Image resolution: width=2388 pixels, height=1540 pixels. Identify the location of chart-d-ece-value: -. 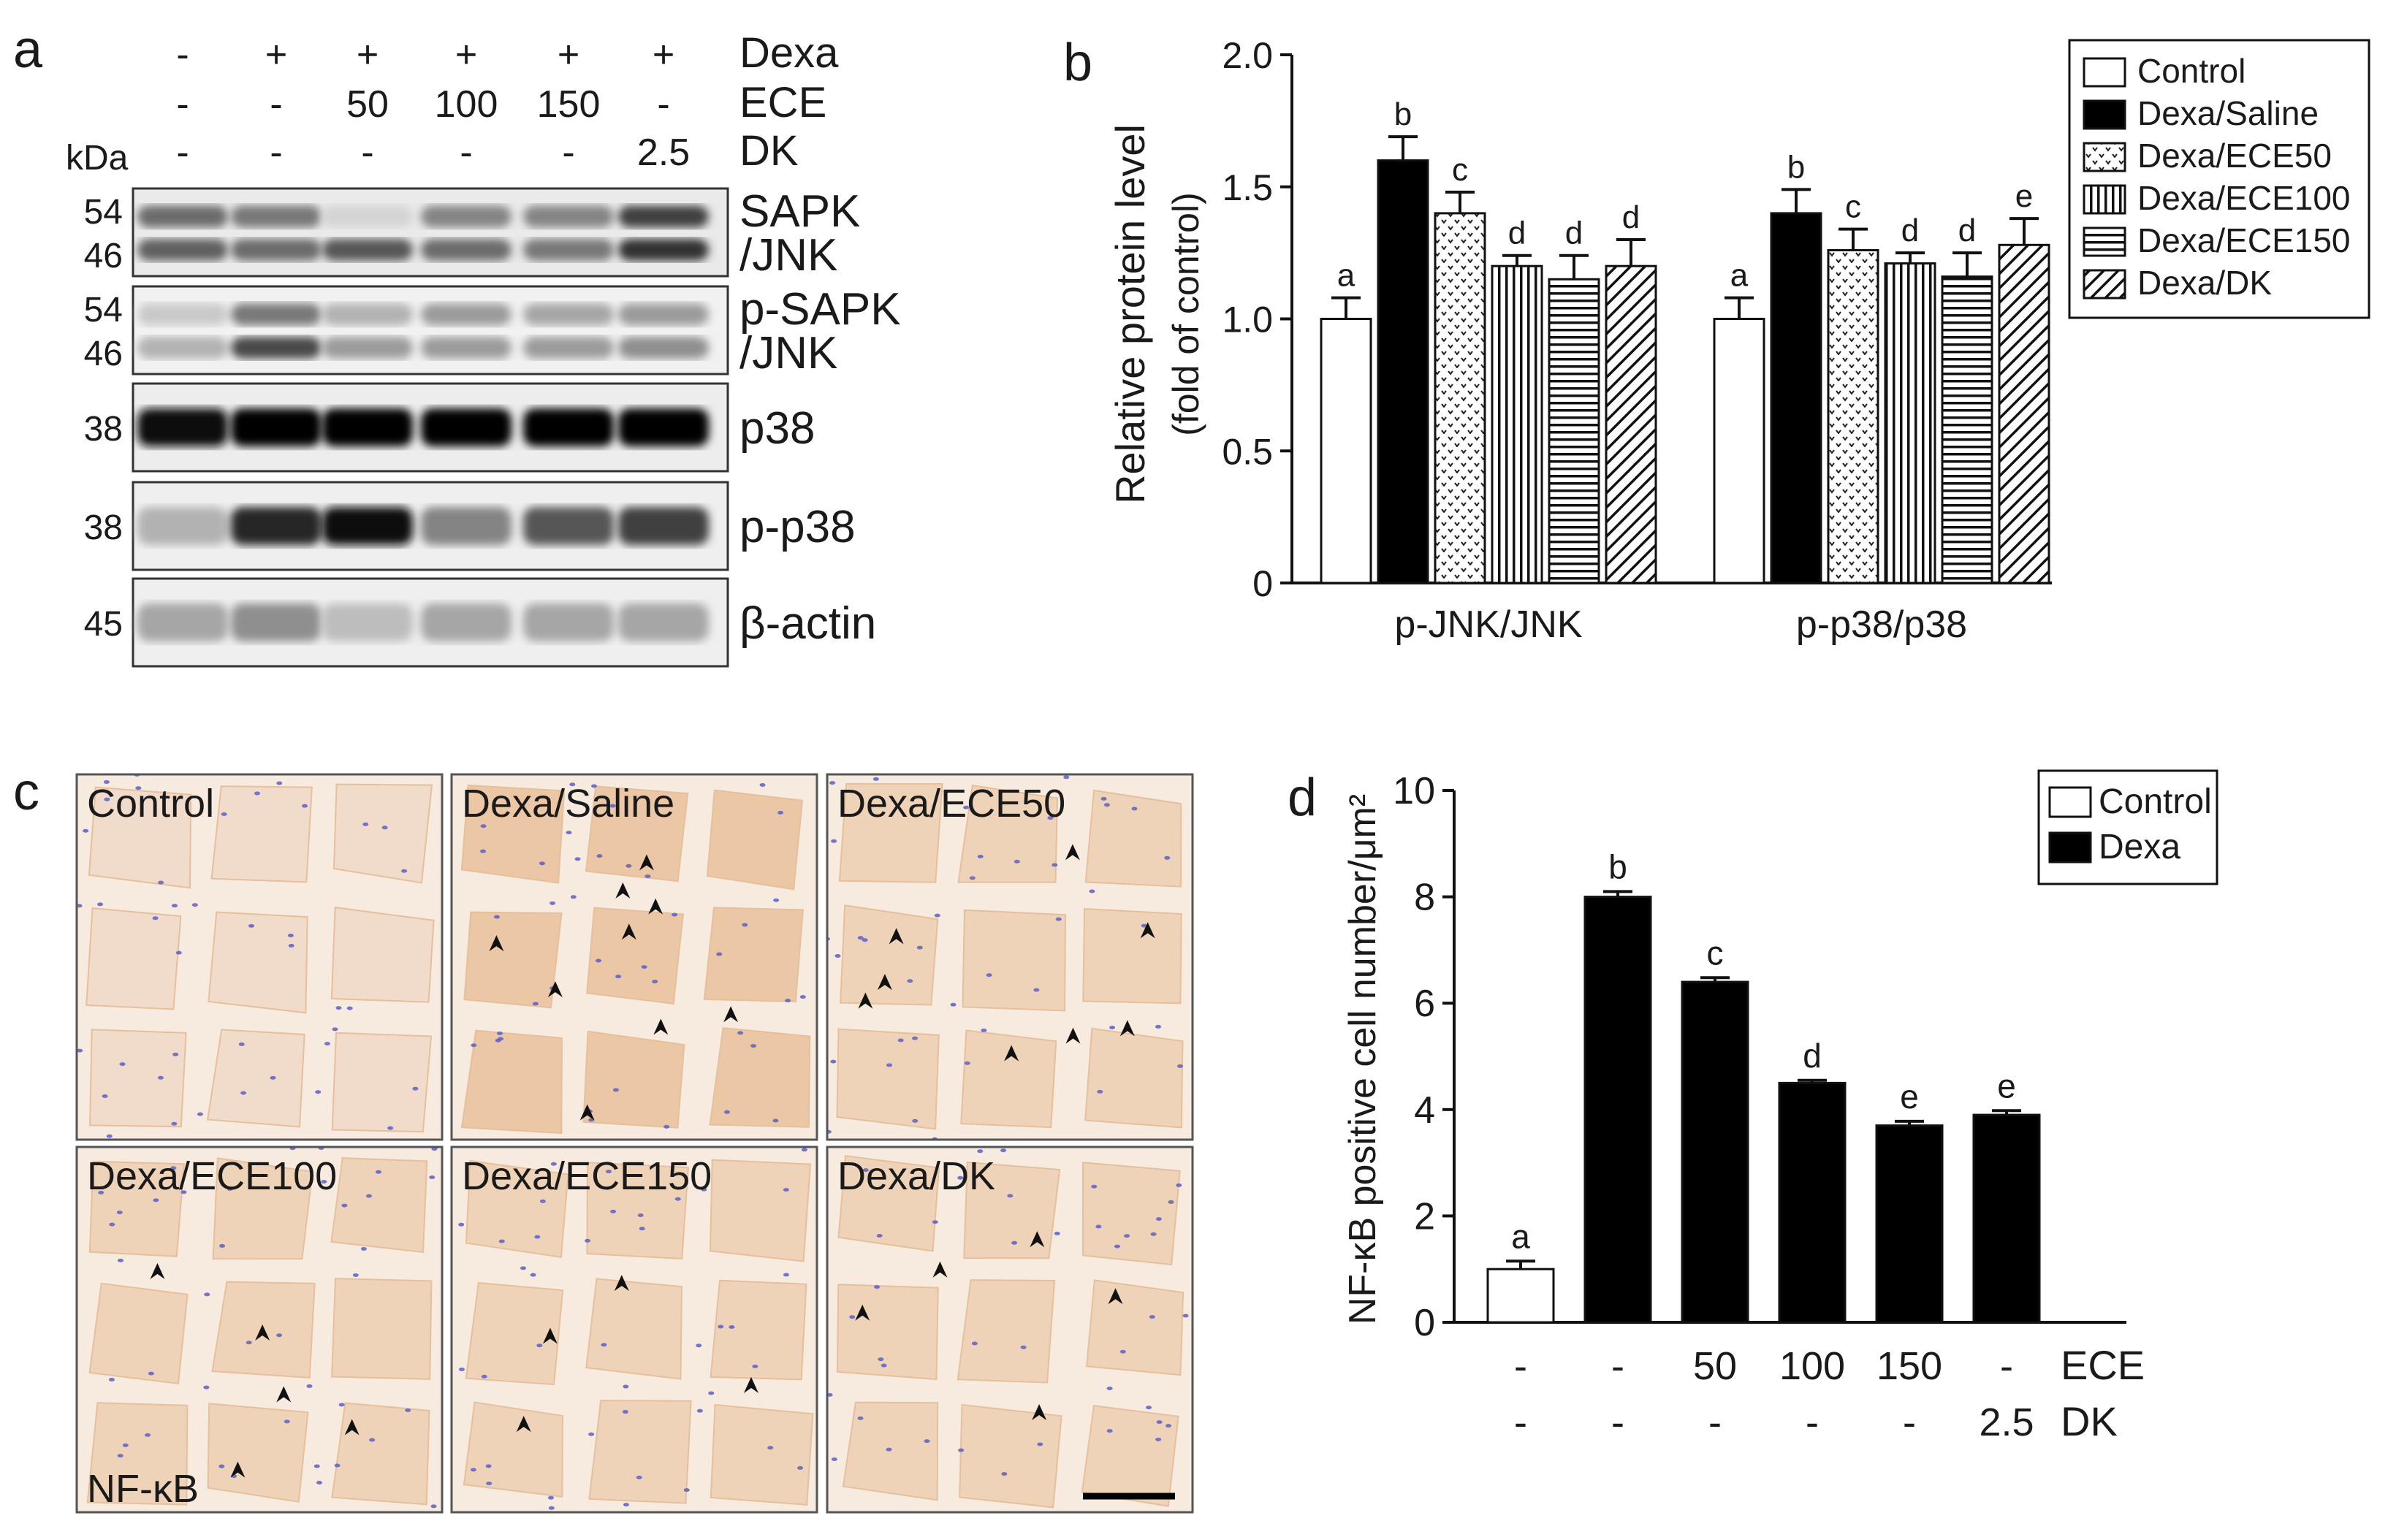
(1520, 1366).